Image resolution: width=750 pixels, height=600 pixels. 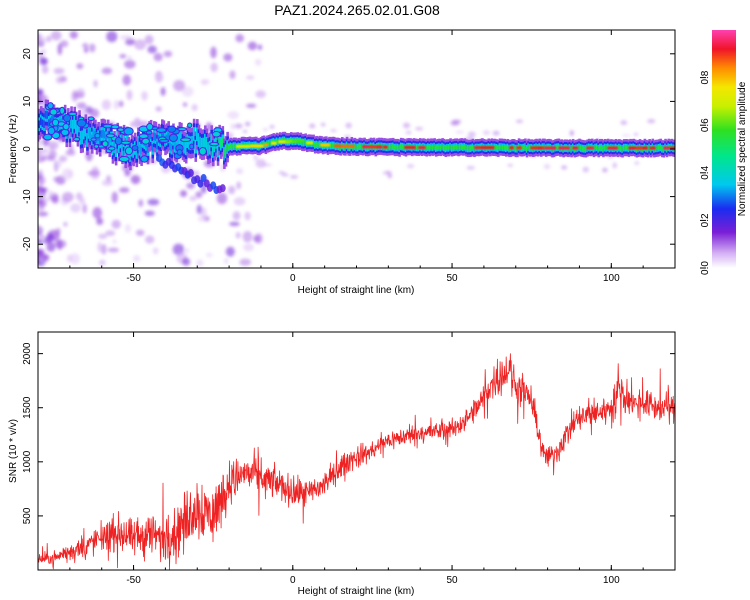 What do you see at coordinates (293, 278) in the screenshot?
I see `spectrogram-x-tick-label: 0` at bounding box center [293, 278].